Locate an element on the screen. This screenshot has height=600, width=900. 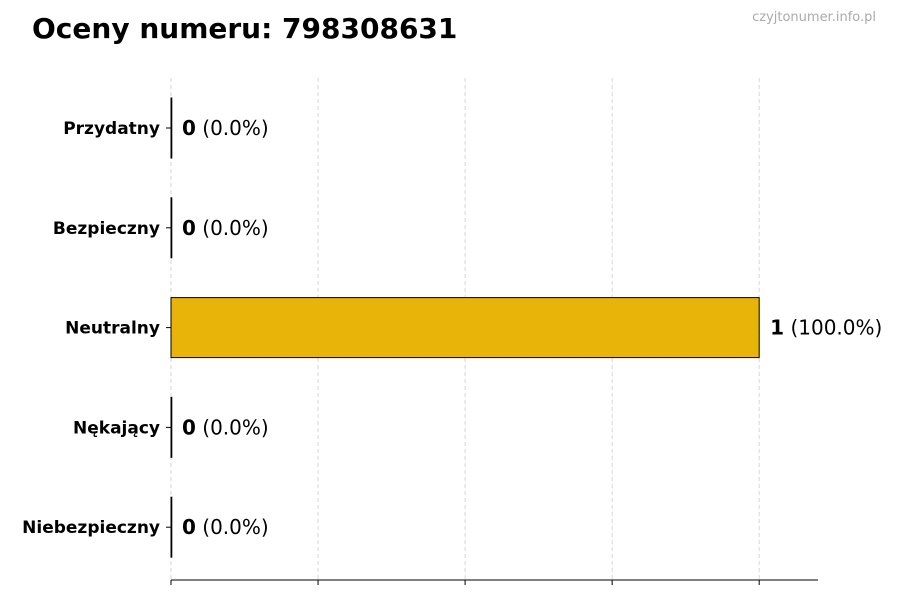
data-label-count: 1 is located at coordinates (777, 328).